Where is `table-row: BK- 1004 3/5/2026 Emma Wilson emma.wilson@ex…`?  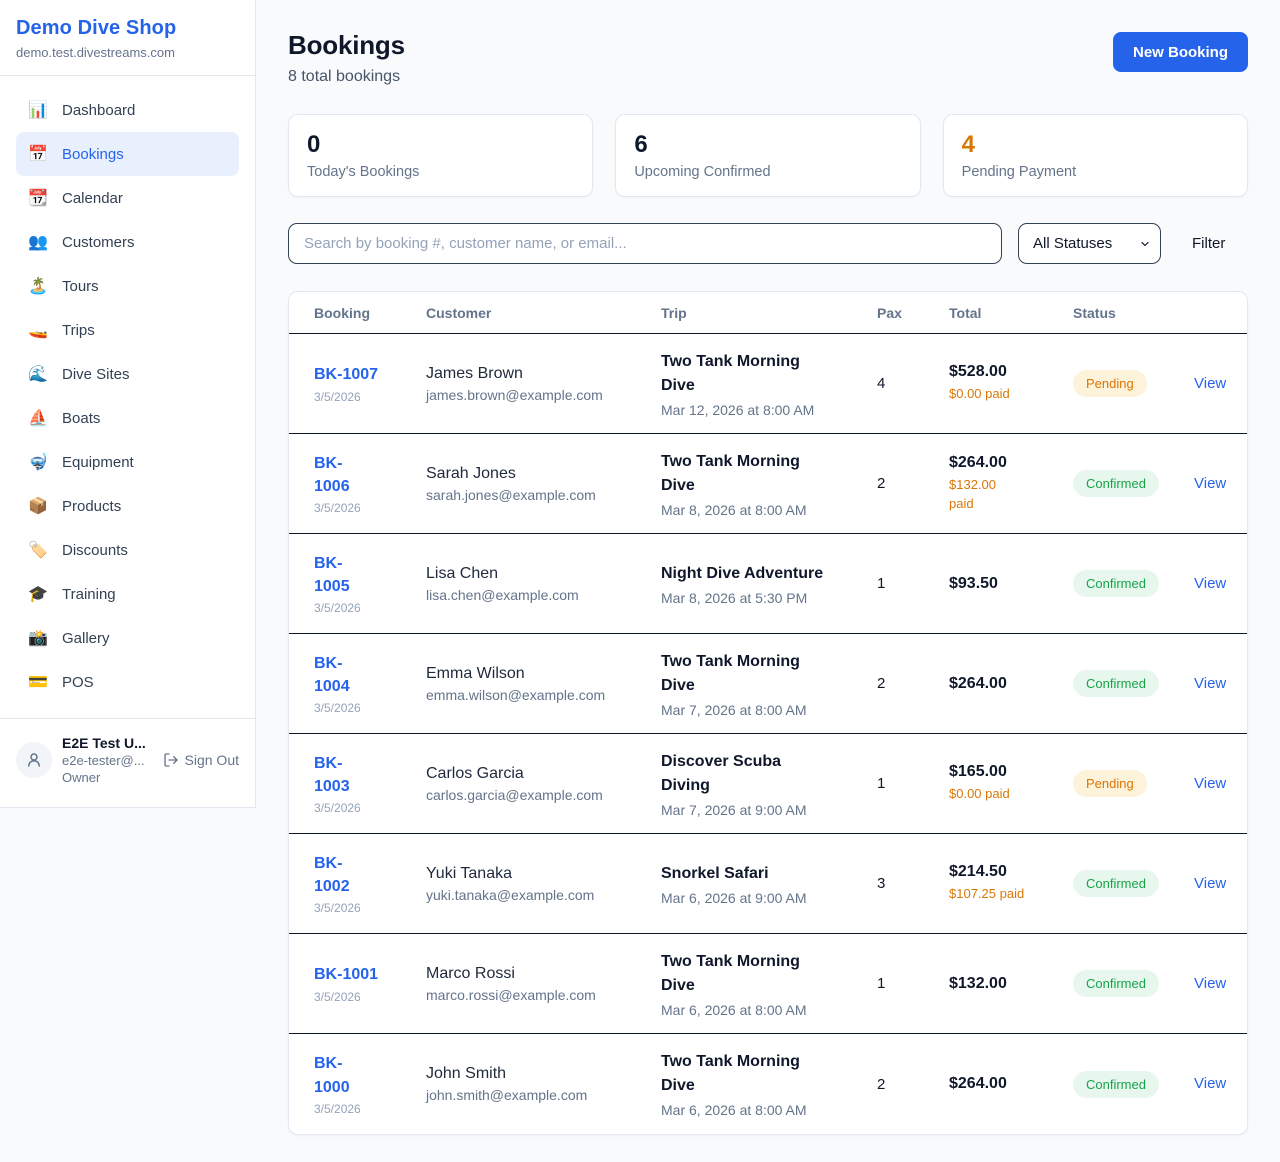
table-row: BK- 1004 3/5/2026 Emma Wilson emma.wilson@ex… is located at coordinates (768, 684).